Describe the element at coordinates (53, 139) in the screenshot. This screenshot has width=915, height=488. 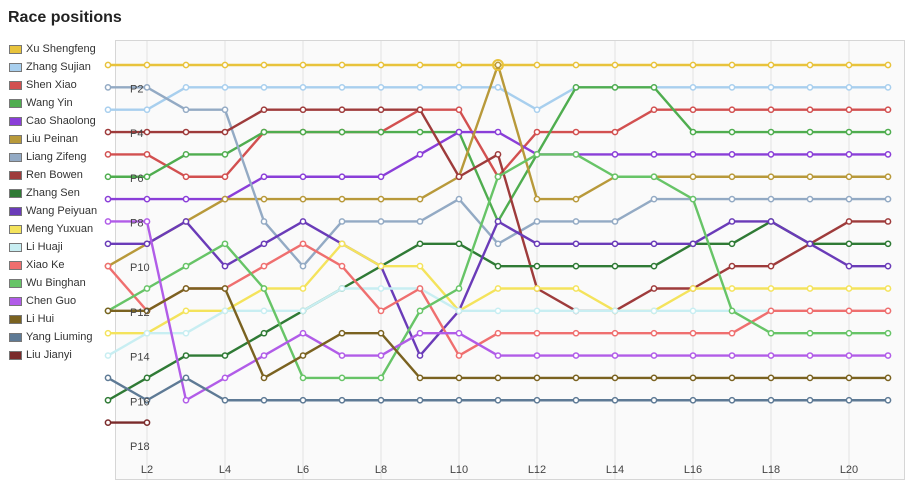
I see `legend-item: Liu Peinan` at that location.